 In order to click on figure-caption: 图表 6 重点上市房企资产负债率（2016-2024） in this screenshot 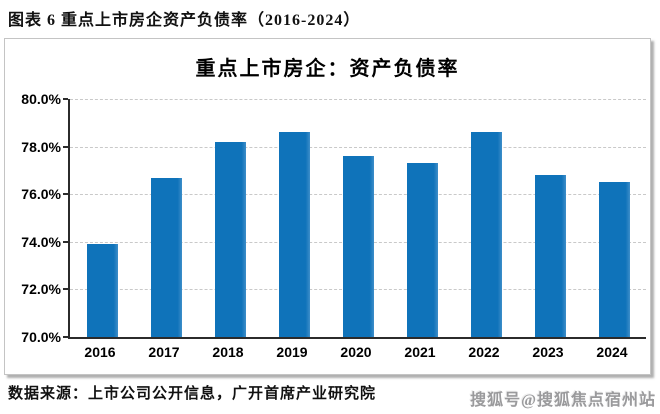, I will do `click(184, 20)`.